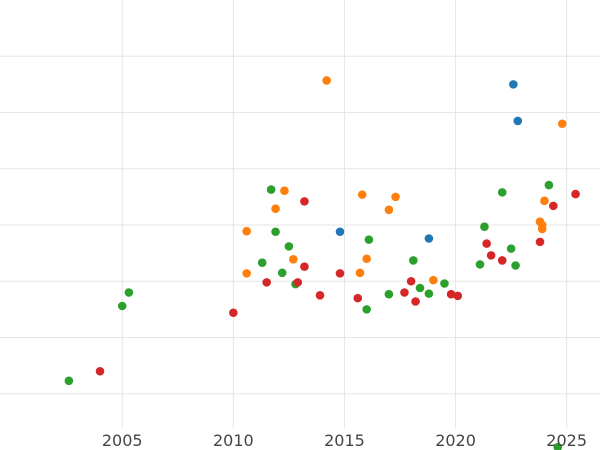  I want to click on x-tick-label: 2020, so click(455, 440).